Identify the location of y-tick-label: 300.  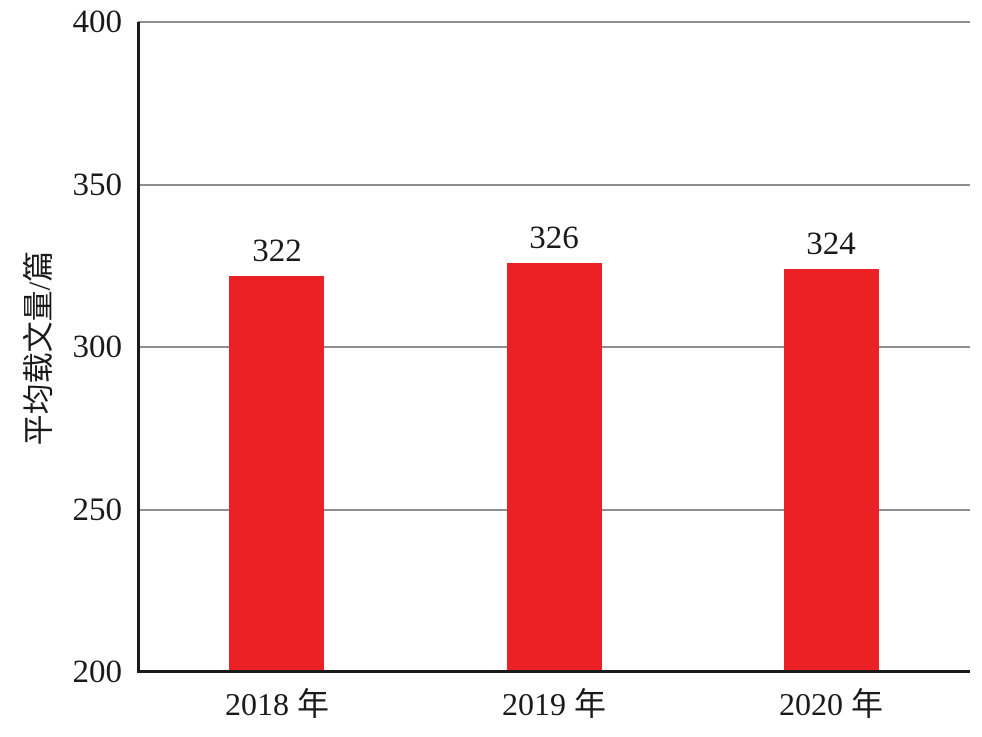
(97, 347).